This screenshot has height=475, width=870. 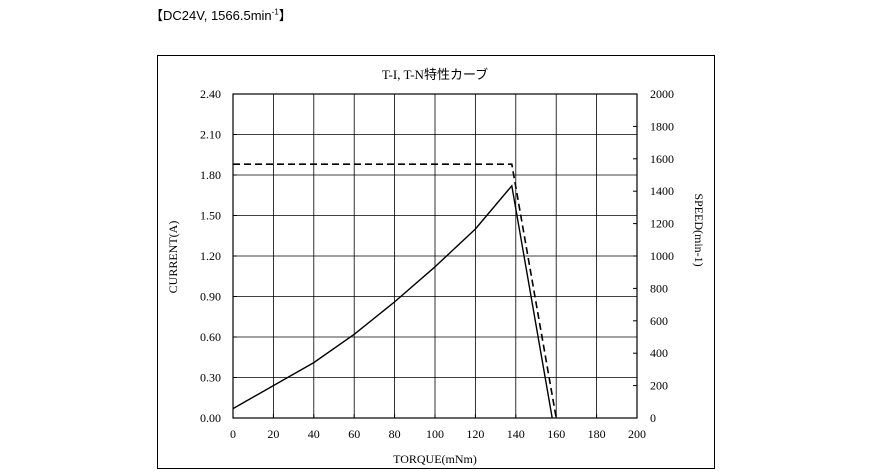 I want to click on y-right-tick-label: 1600, so click(x=662, y=159).